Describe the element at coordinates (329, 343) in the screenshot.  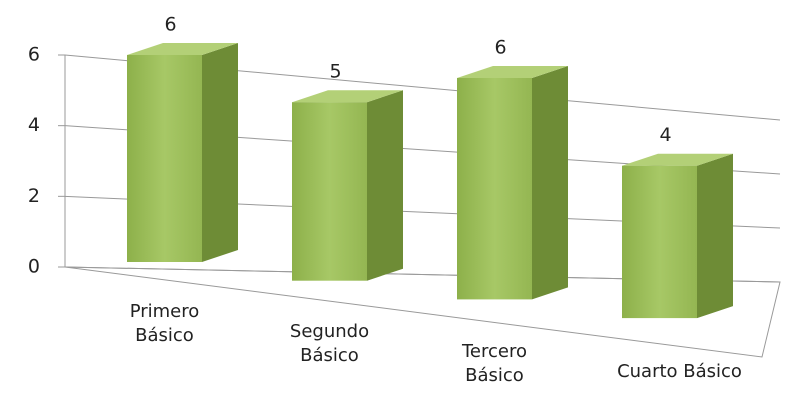
I see `x-tick-label: Segundo Básico` at that location.